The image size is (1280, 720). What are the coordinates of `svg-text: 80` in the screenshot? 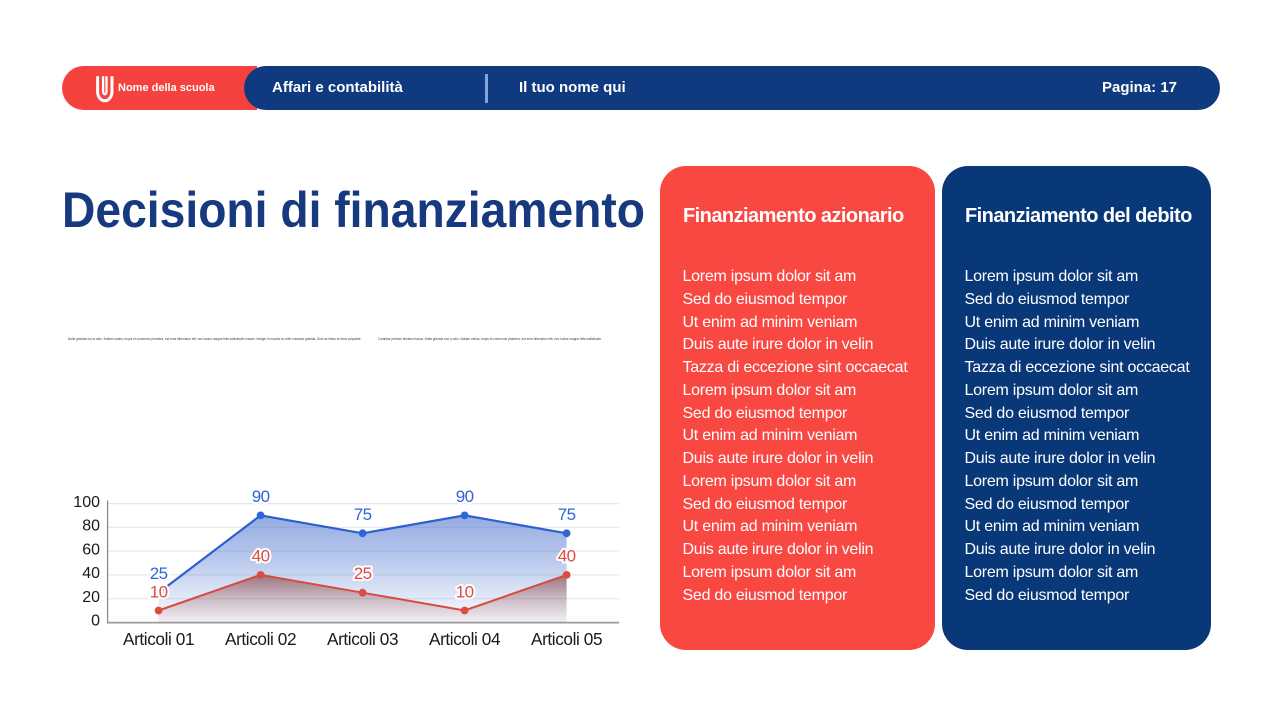 It's located at (91, 526).